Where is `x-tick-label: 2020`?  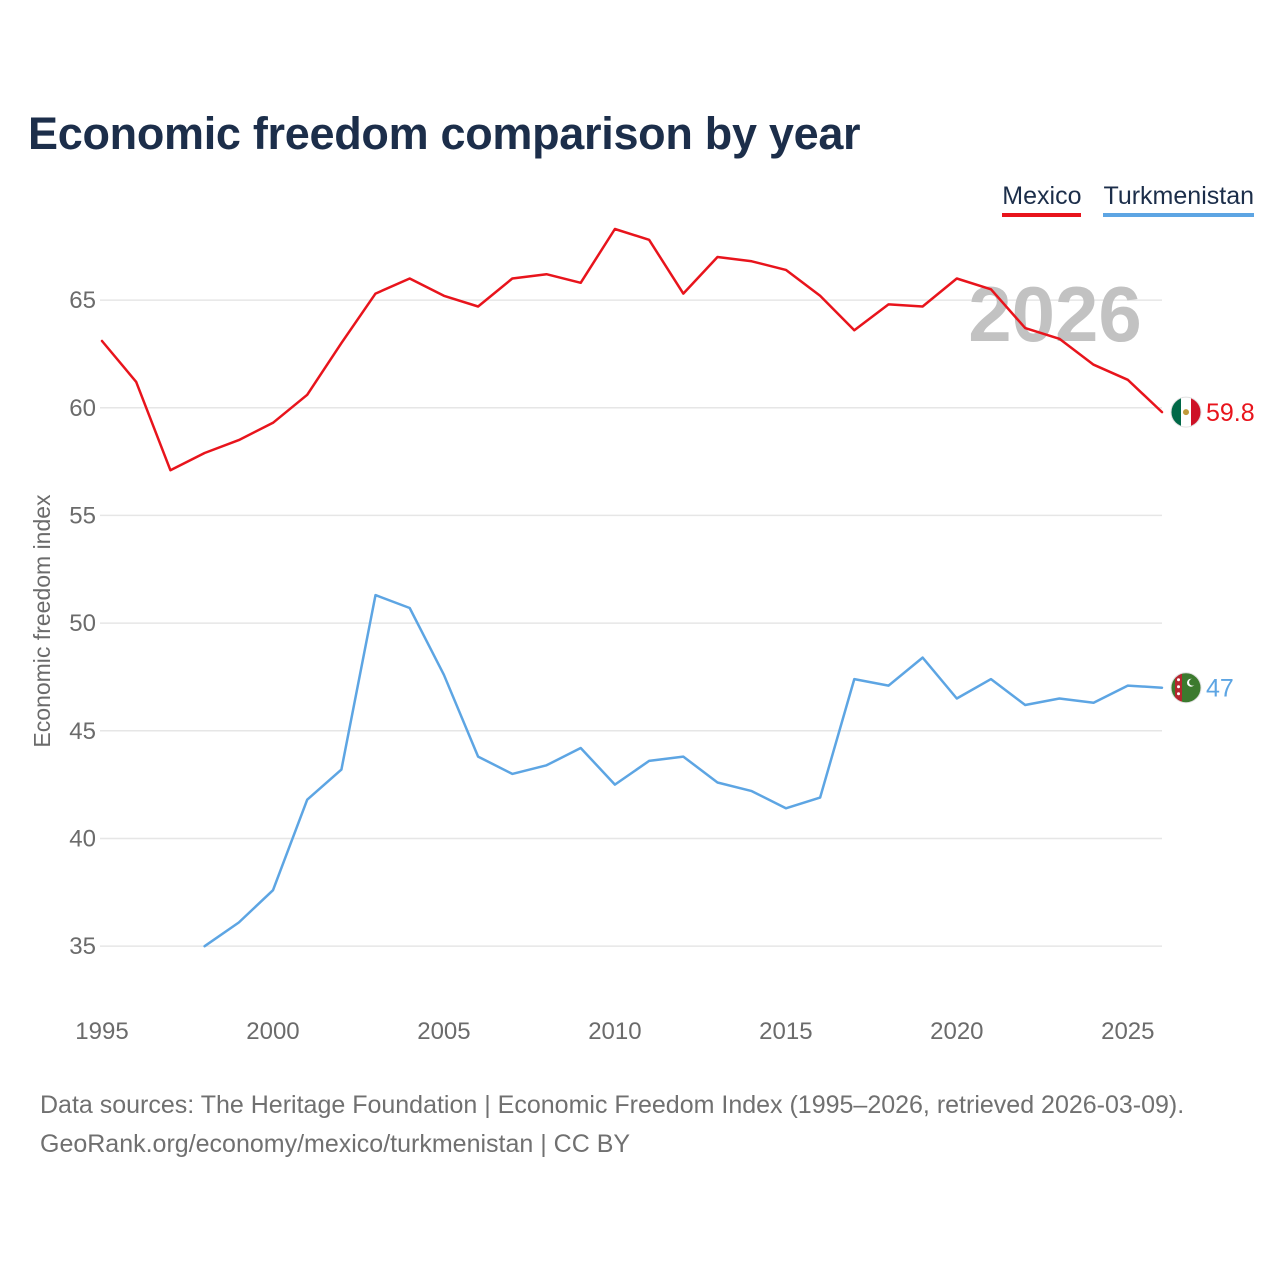
x-tick-label: 2020 is located at coordinates (956, 1031).